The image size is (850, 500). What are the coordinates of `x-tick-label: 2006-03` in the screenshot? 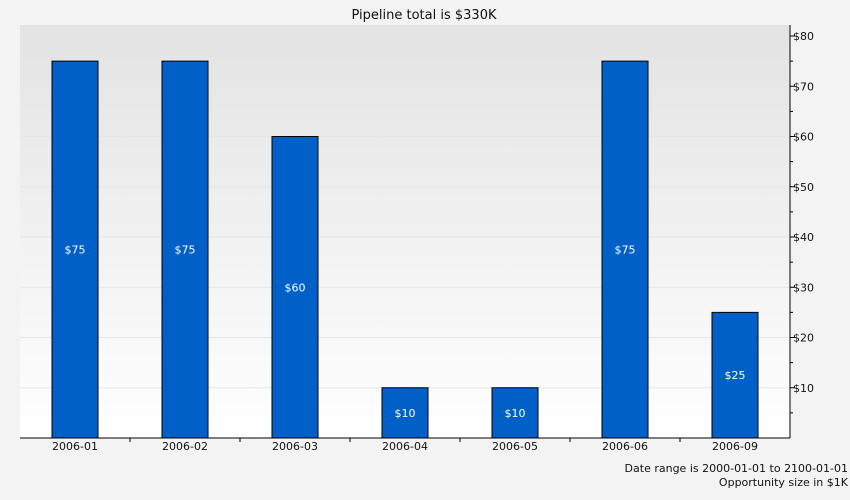 It's located at (295, 446).